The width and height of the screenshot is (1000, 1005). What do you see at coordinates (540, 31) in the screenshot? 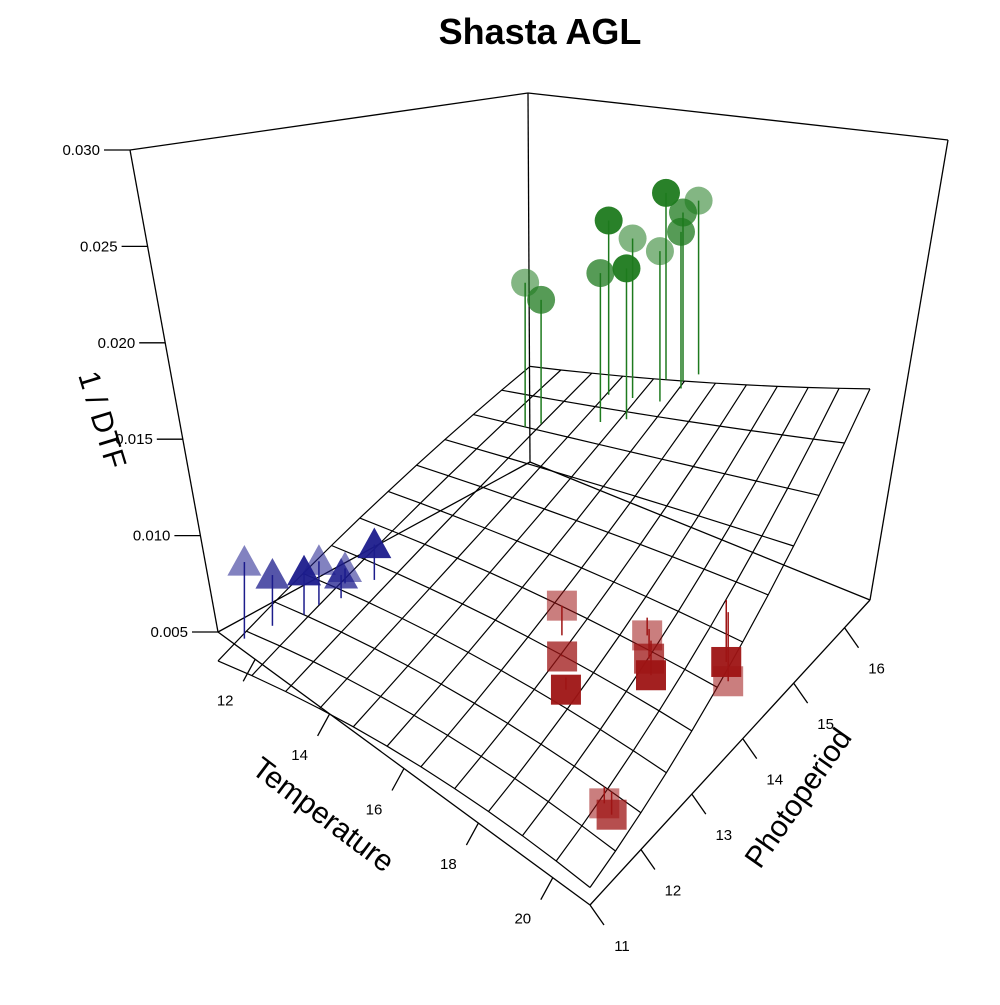
I see `chart-title: Shasta AGL` at bounding box center [540, 31].